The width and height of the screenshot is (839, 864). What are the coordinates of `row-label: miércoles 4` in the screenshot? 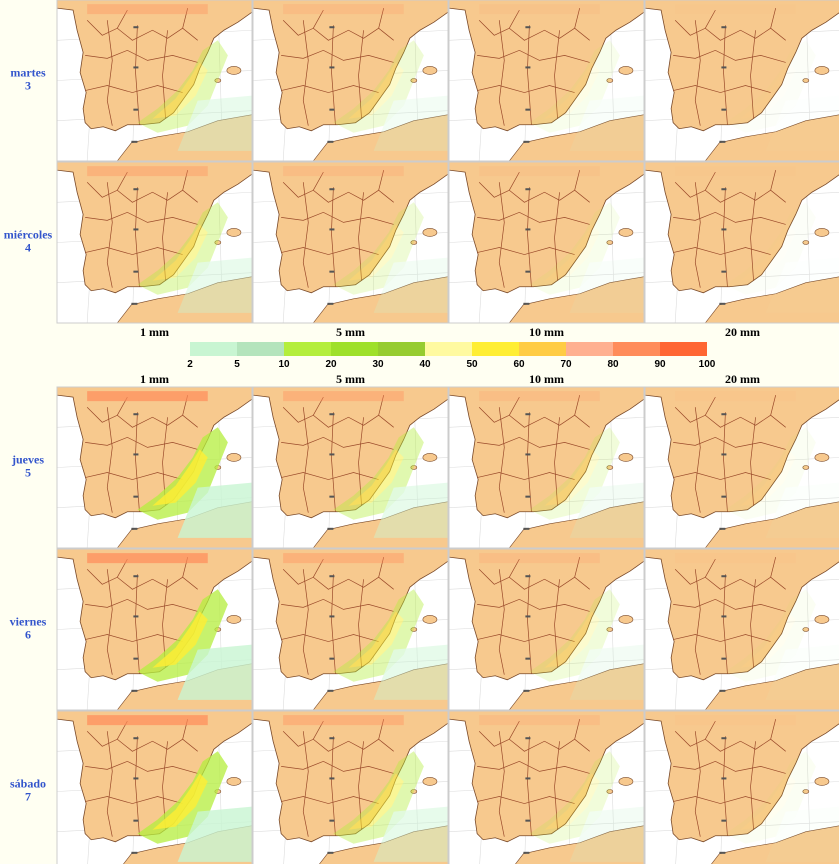 It's located at (28, 241).